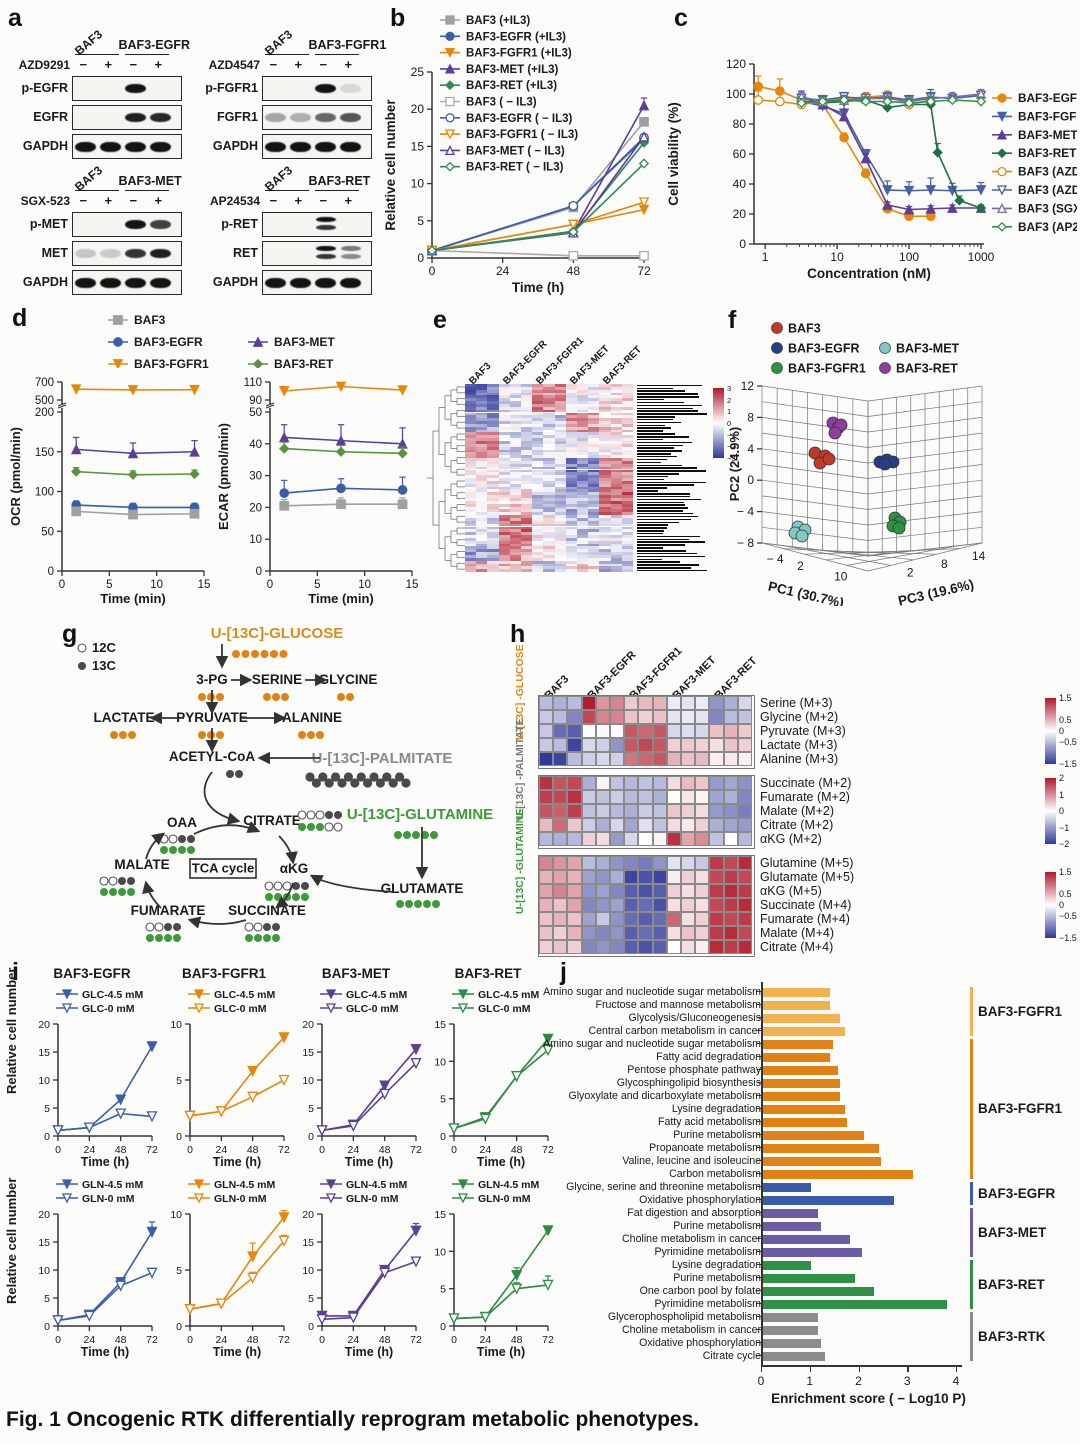  Describe the element at coordinates (1064, 827) in the screenshot. I see `colorbar-tick: −1` at that location.